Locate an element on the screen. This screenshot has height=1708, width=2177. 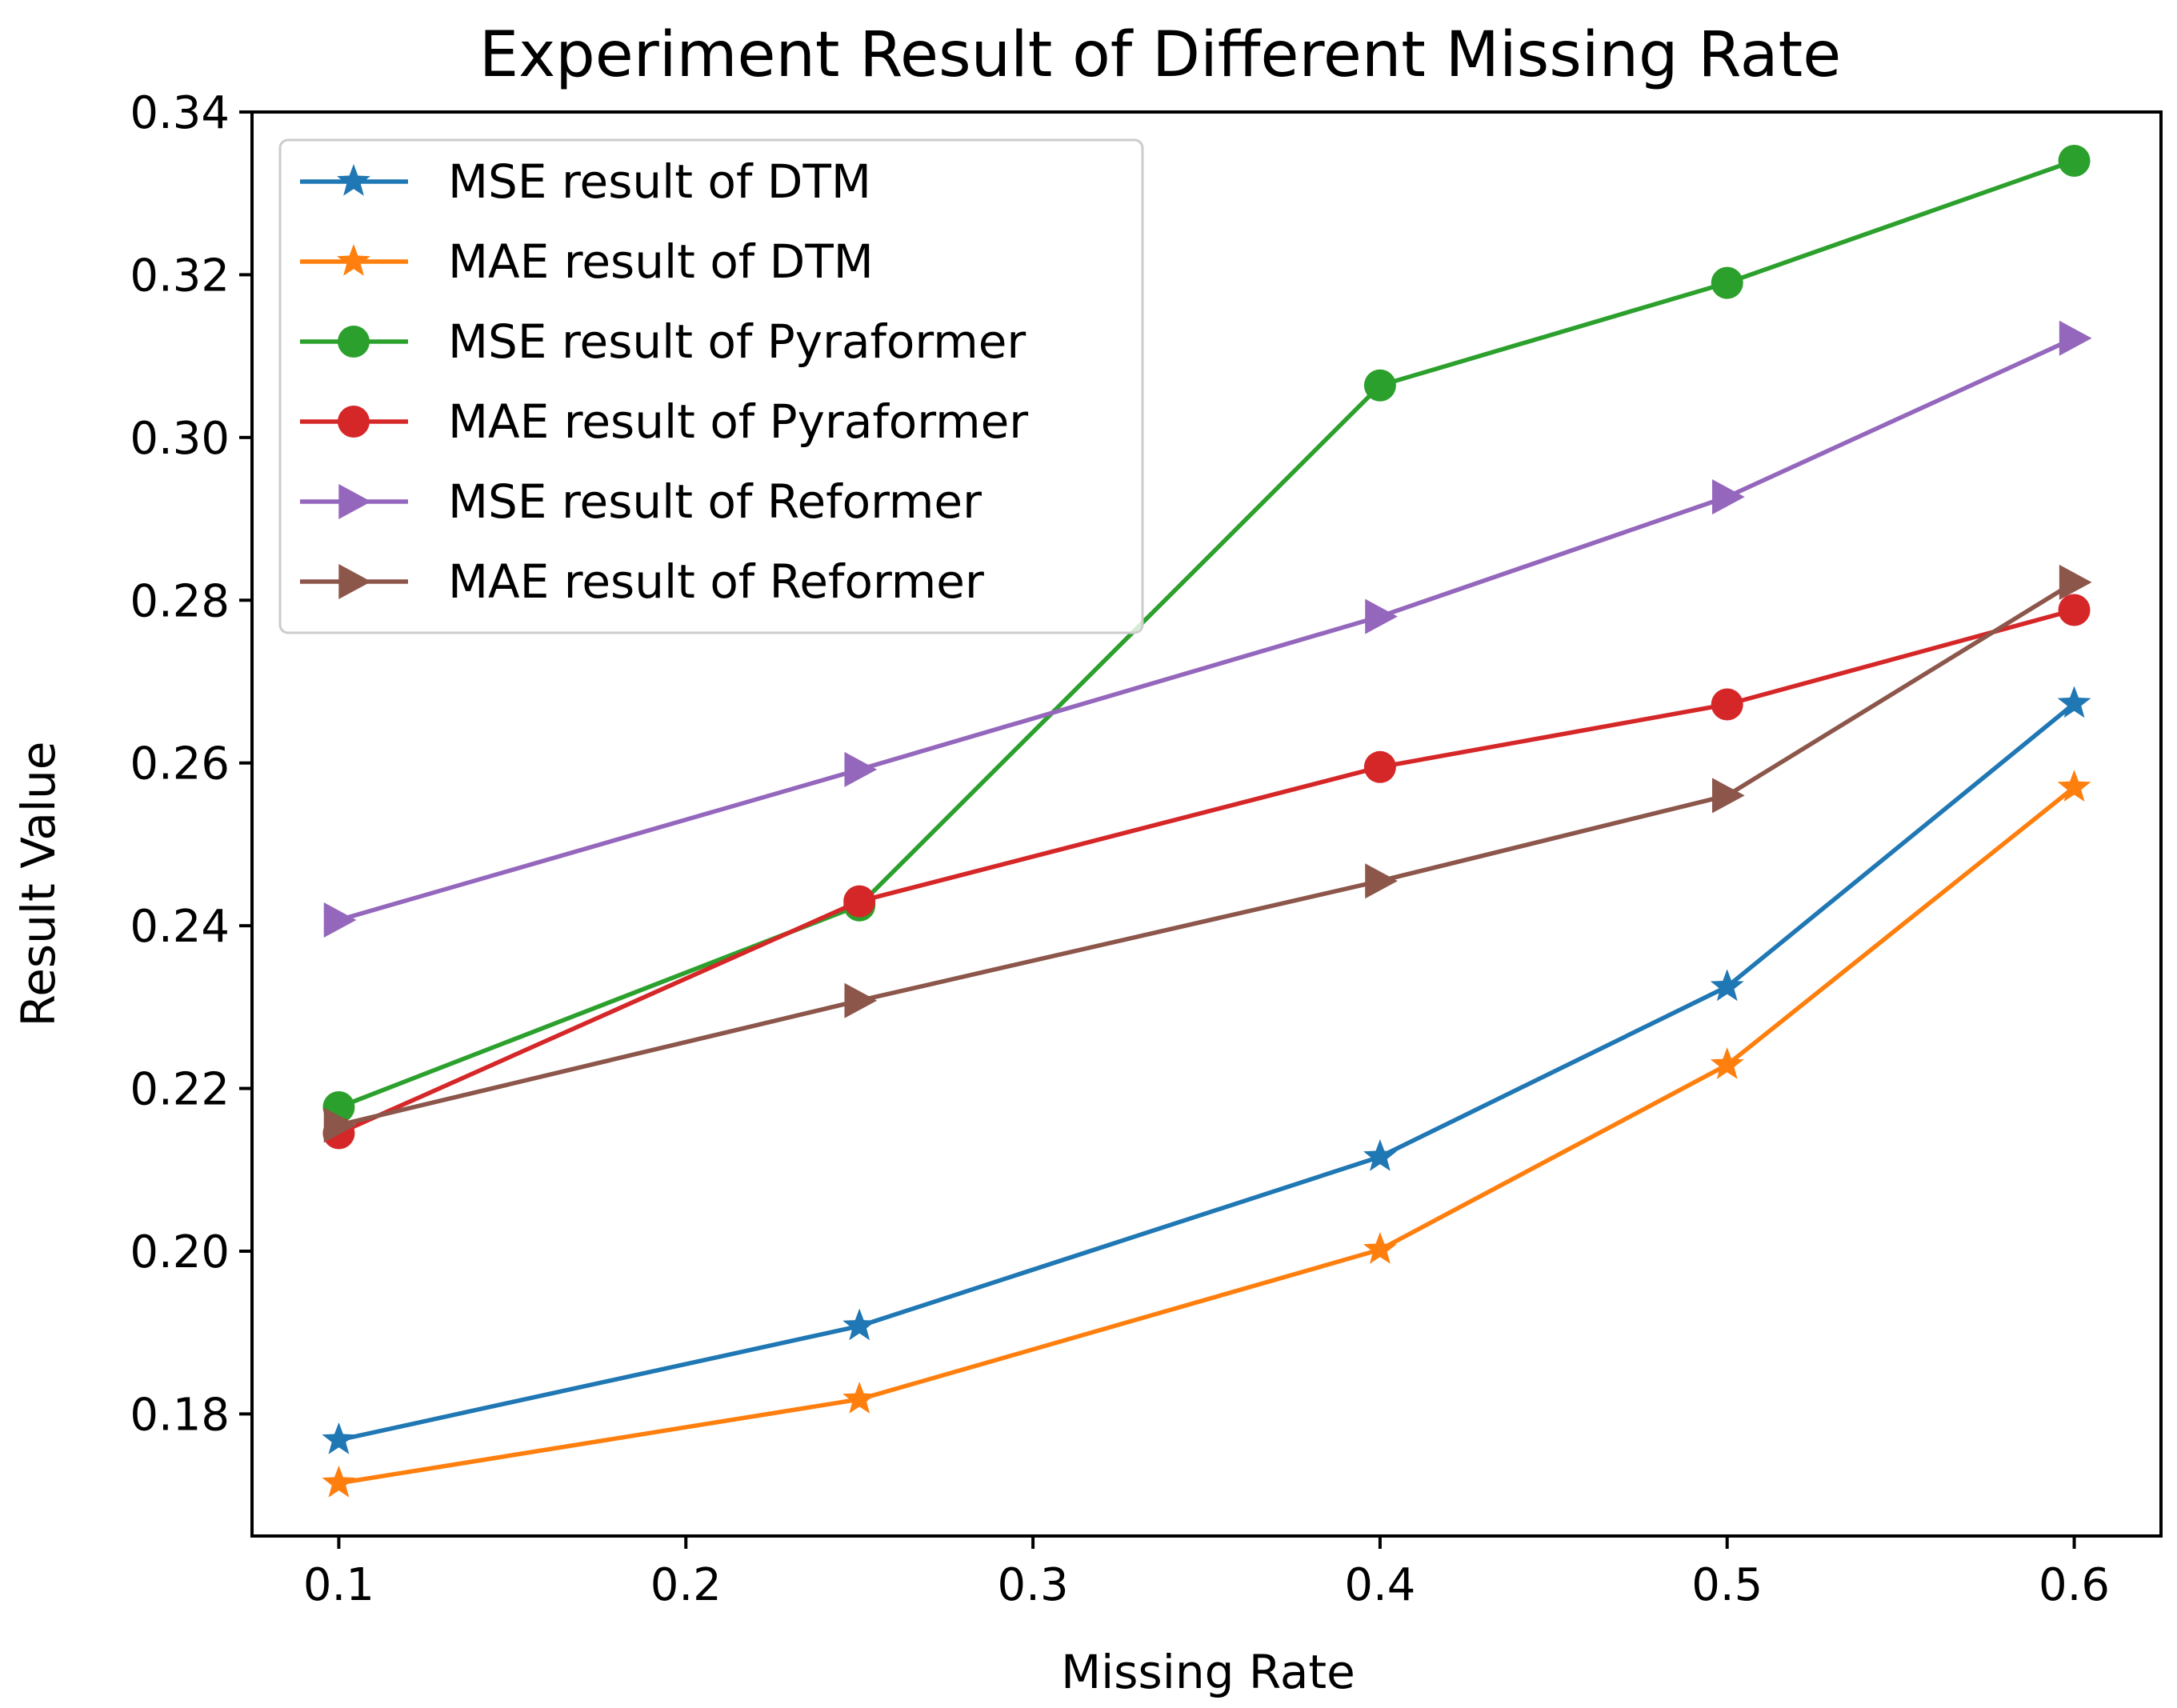
x-tick-label: 0.4 is located at coordinates (1380, 1585).